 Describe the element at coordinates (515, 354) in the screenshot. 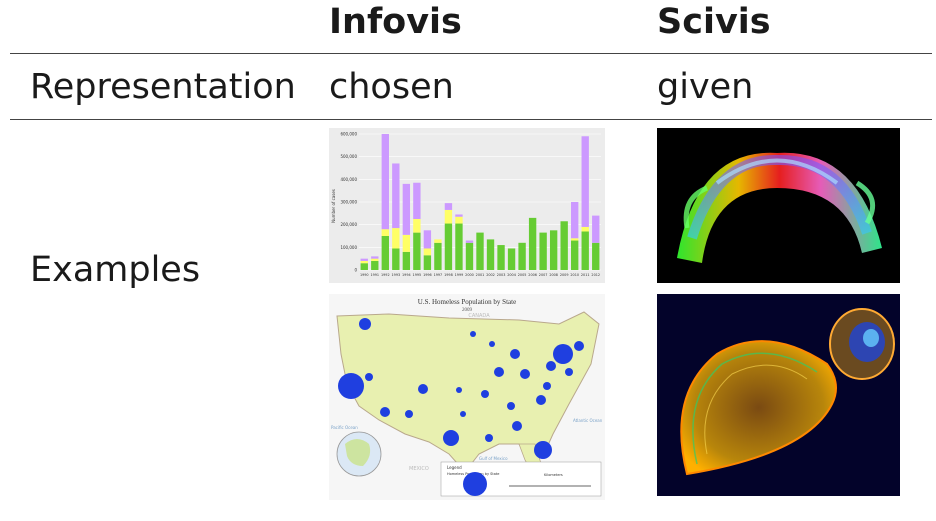

I see `bubble-mi` at that location.